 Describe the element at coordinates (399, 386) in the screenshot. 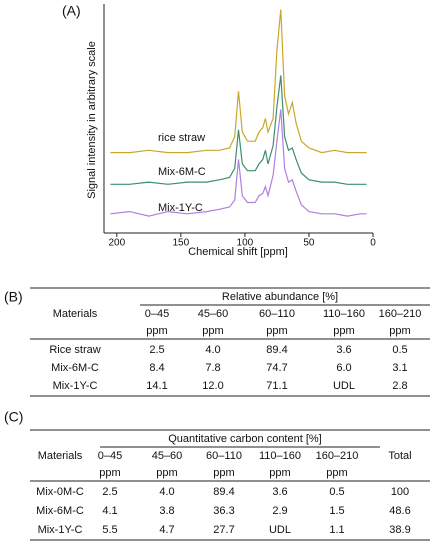

I see `table-cell: 2.8` at that location.